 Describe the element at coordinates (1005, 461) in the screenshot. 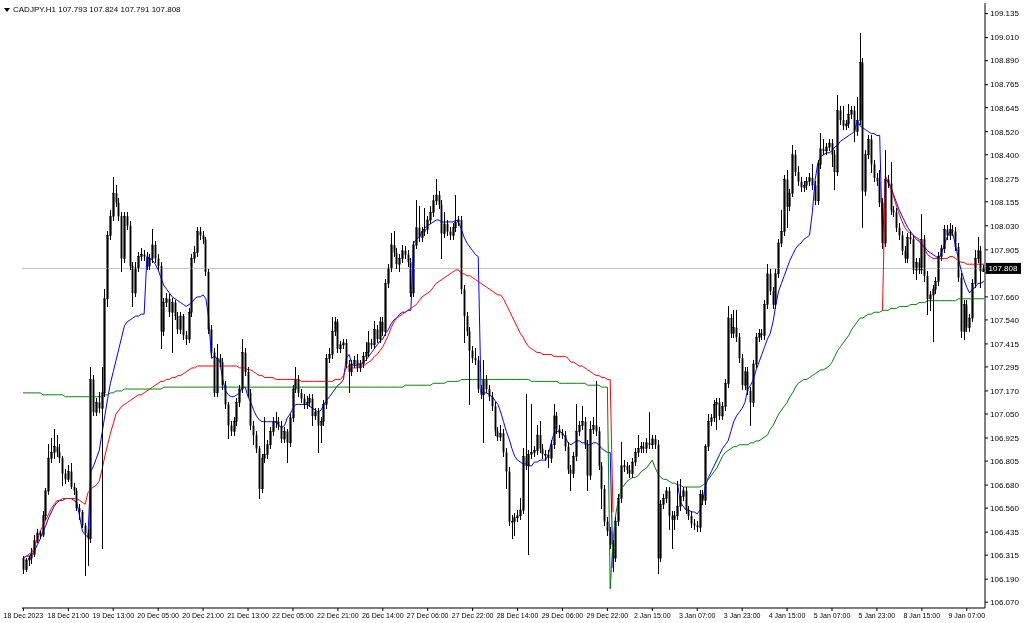

I see `y-tick-label: 106.805` at that location.